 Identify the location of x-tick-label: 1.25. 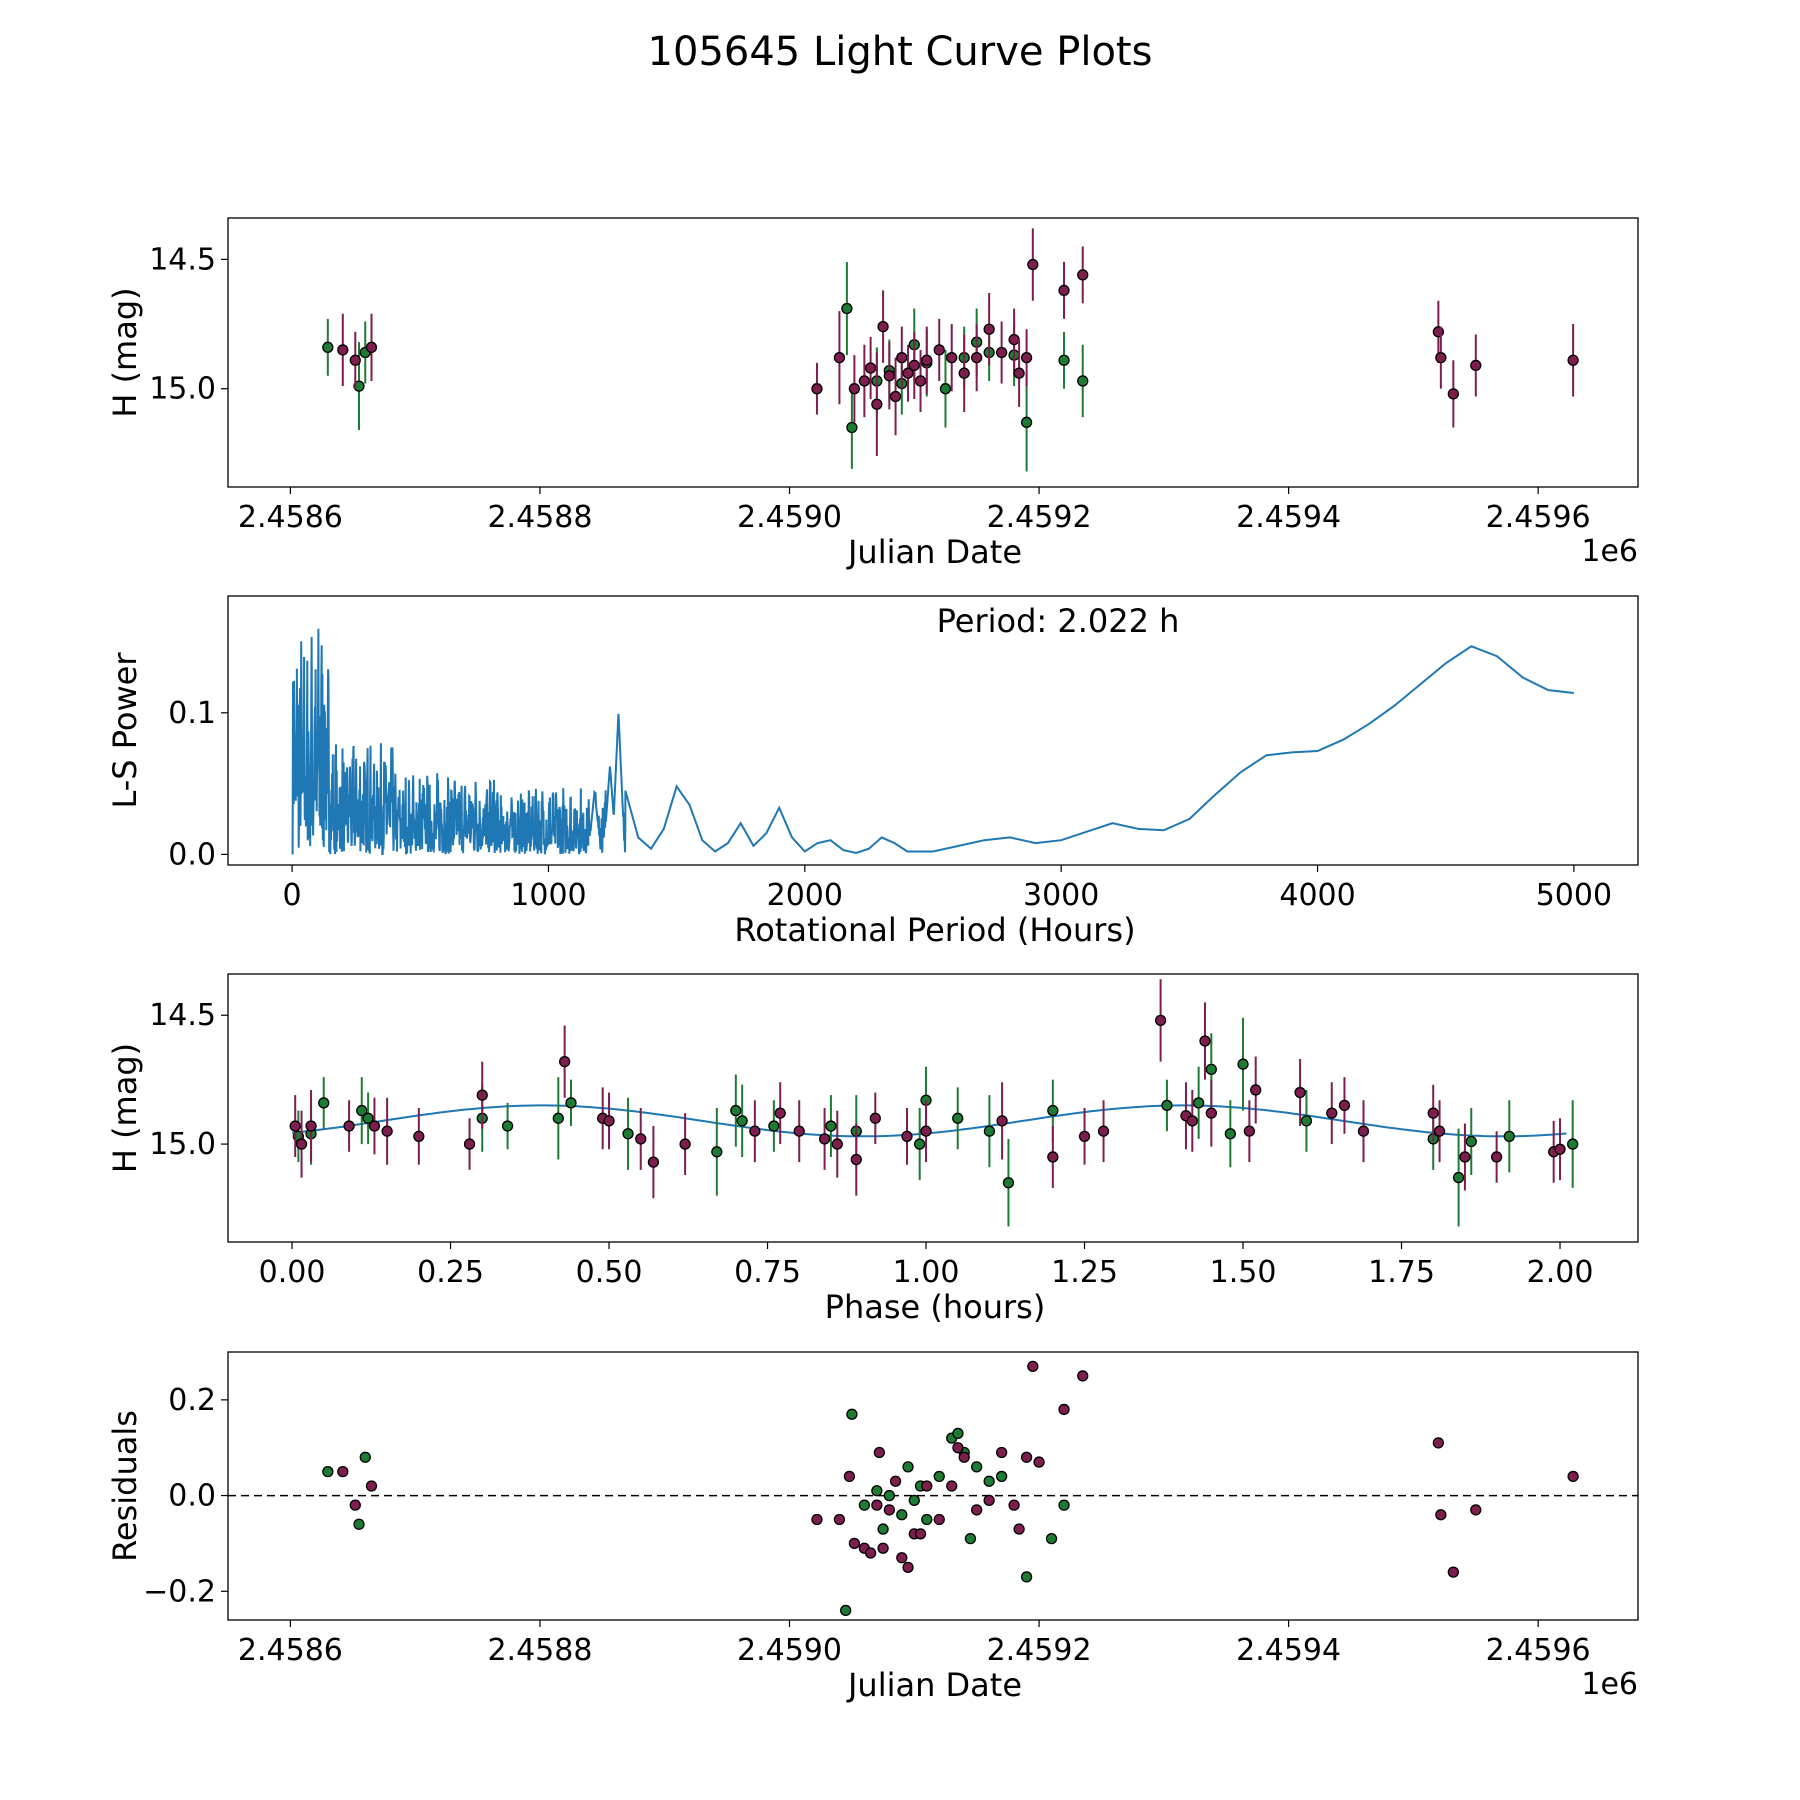
(1084, 1272).